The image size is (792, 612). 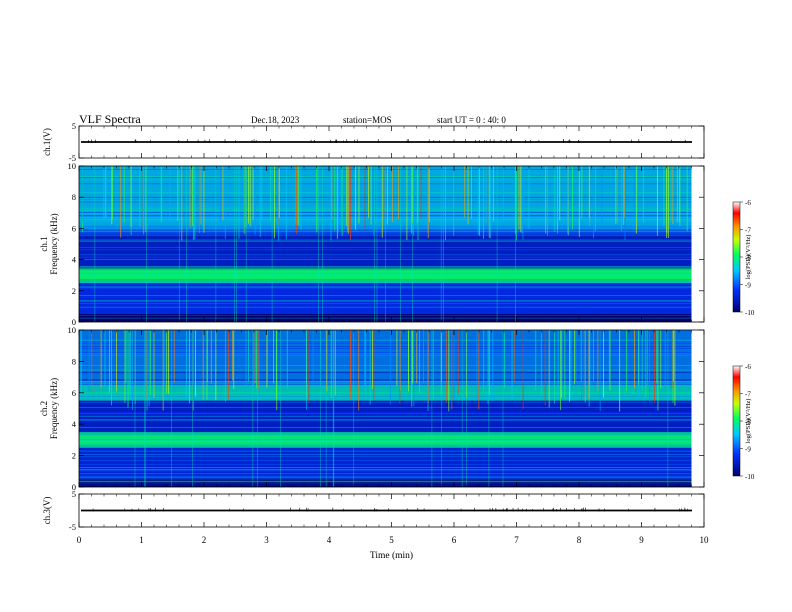 What do you see at coordinates (579, 540) in the screenshot?
I see `x-tick-label: 8` at bounding box center [579, 540].